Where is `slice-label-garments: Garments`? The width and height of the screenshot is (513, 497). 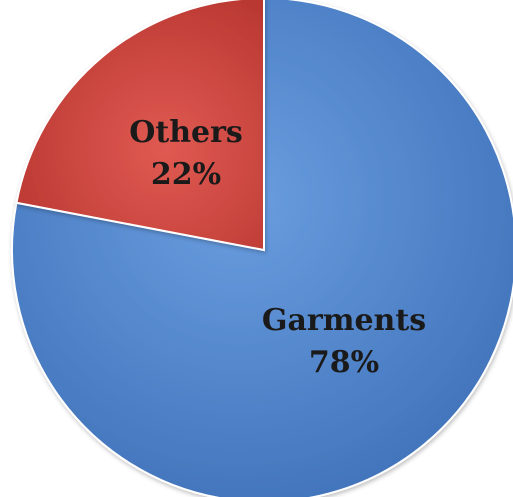 slice-label-garments: Garments is located at coordinates (344, 320).